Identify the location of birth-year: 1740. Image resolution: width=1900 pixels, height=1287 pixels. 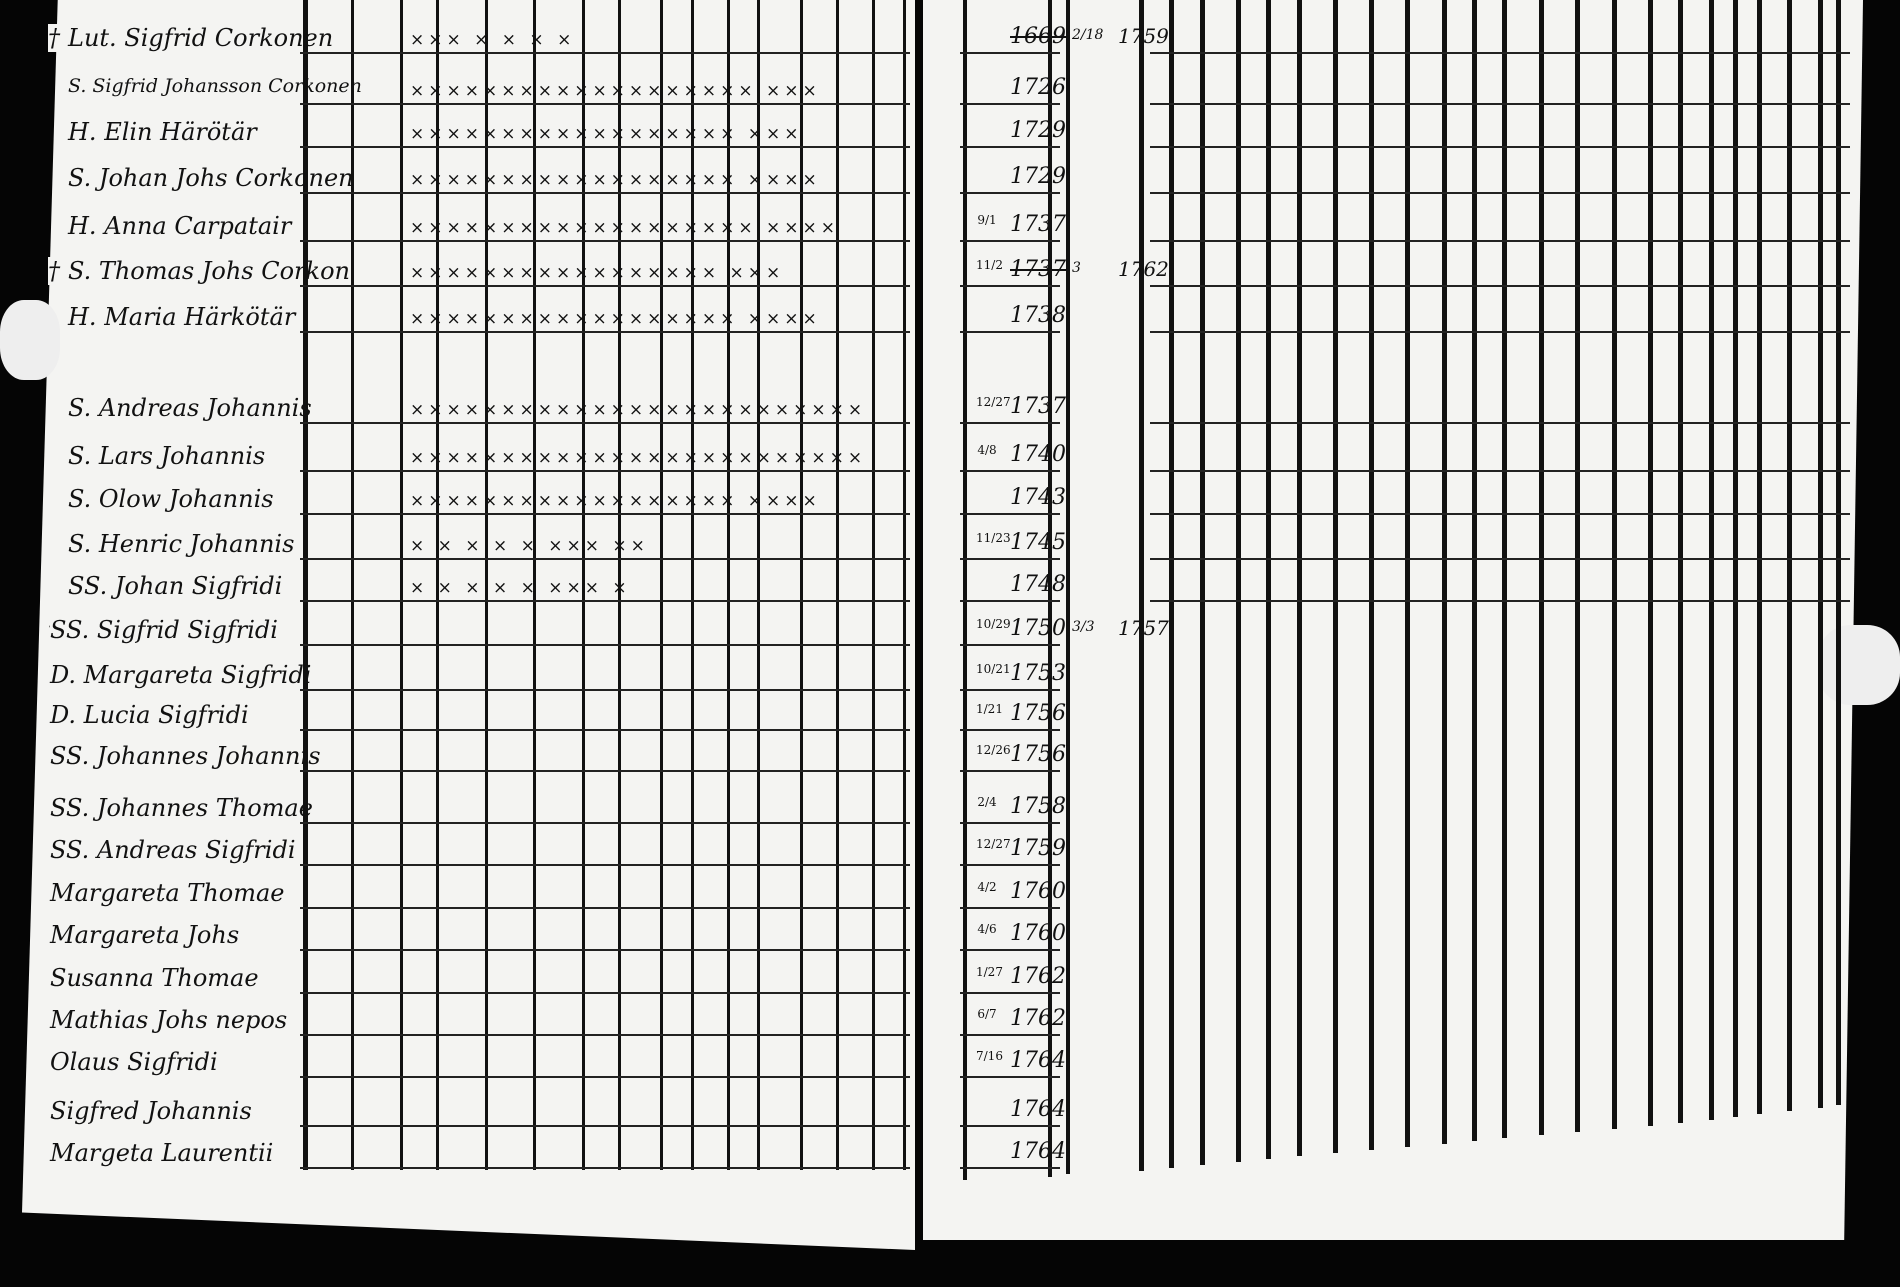
(1038, 454).